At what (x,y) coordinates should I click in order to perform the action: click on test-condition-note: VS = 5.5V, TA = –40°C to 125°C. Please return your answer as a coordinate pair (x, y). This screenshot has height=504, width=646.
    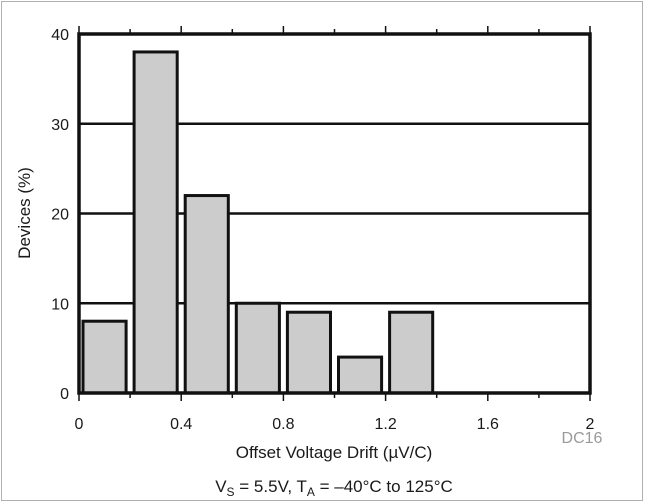
    Looking at the image, I should click on (334, 488).